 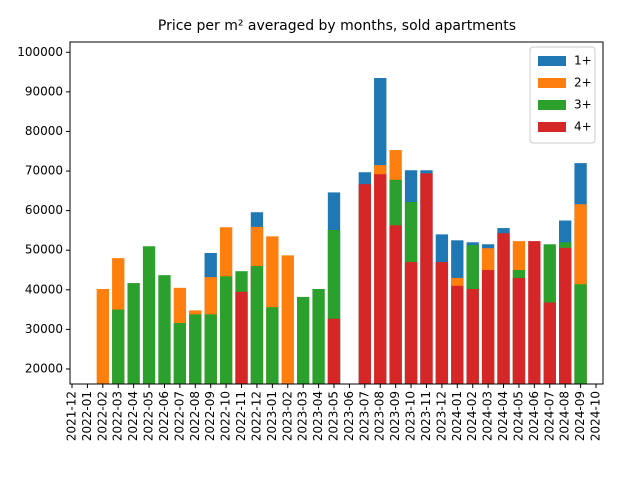 What do you see at coordinates (44, 250) in the screenshot?
I see `y-tick-label: 50000` at bounding box center [44, 250].